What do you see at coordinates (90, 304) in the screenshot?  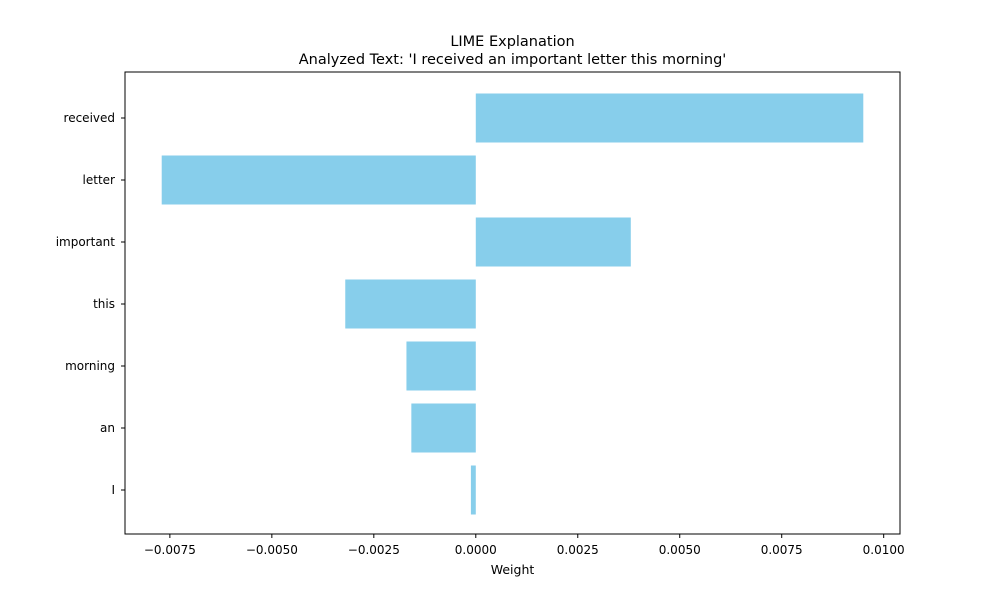 I see `y-axis: received letter important this morning an I` at bounding box center [90, 304].